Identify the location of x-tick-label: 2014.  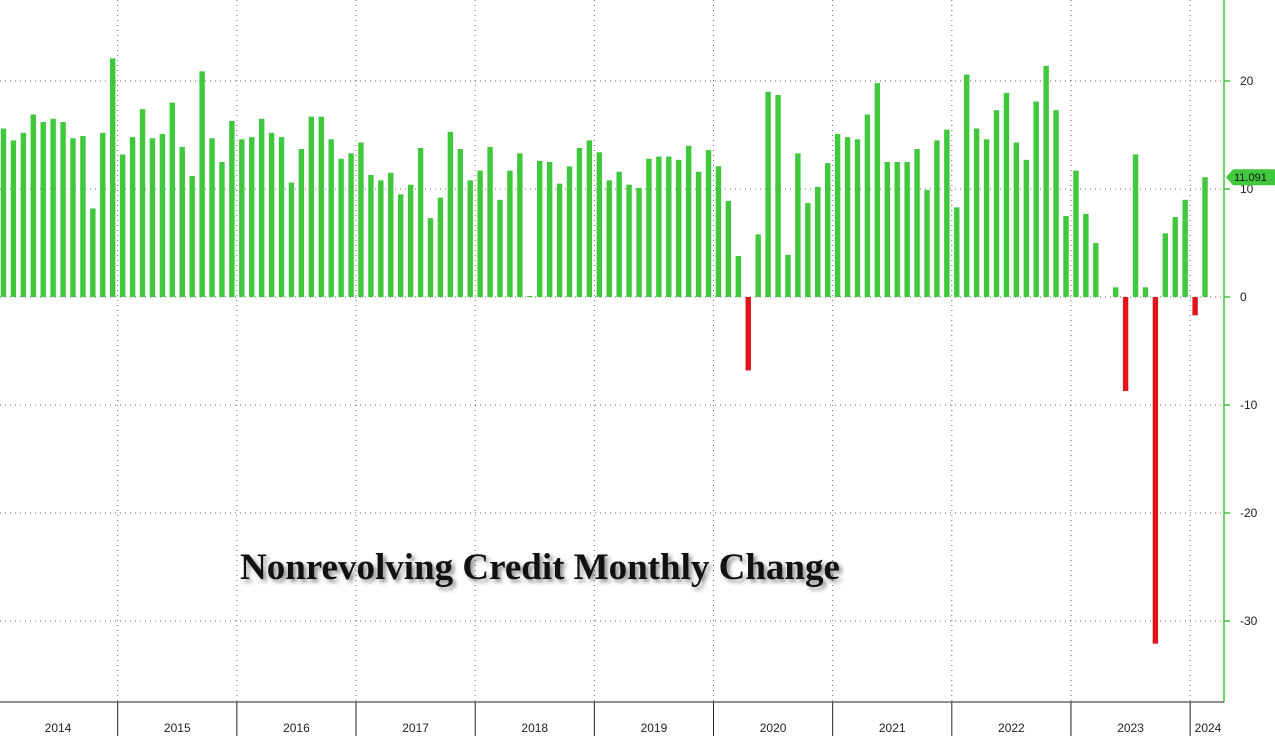
(58, 728).